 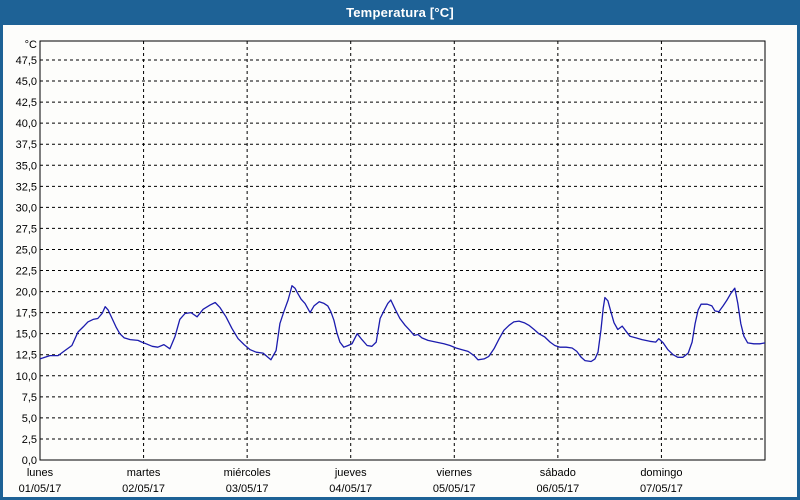 What do you see at coordinates (350, 473) in the screenshot?
I see `x-day-label: jueves` at bounding box center [350, 473].